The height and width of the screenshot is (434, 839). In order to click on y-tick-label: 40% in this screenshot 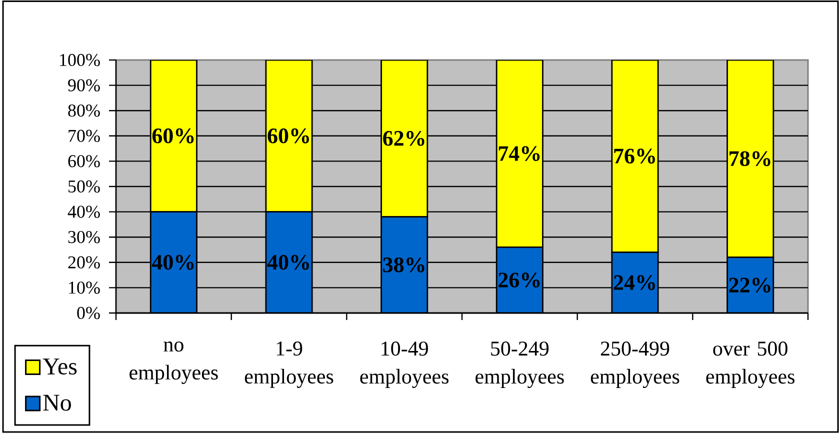, I will do `click(84, 212)`.